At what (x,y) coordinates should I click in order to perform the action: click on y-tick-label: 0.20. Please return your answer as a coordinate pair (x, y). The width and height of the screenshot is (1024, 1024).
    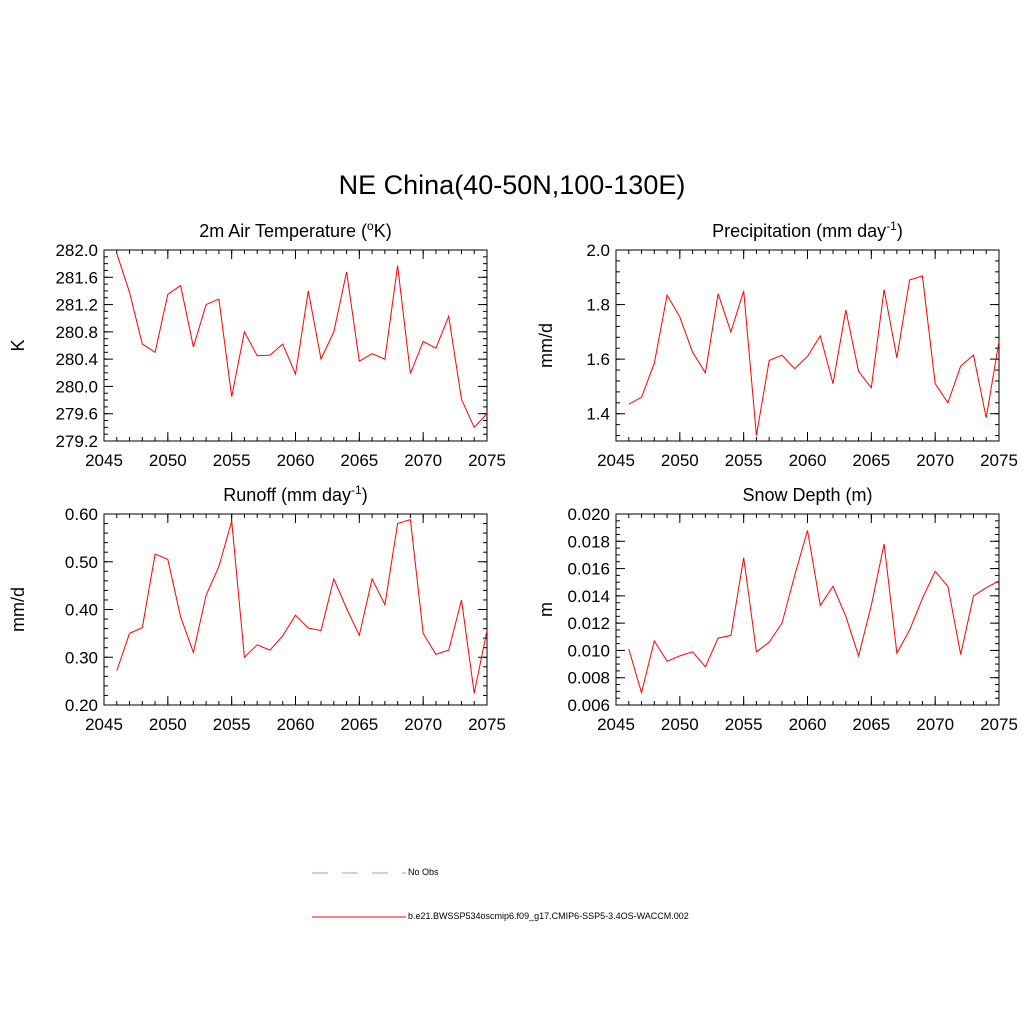
    Looking at the image, I should click on (81, 705).